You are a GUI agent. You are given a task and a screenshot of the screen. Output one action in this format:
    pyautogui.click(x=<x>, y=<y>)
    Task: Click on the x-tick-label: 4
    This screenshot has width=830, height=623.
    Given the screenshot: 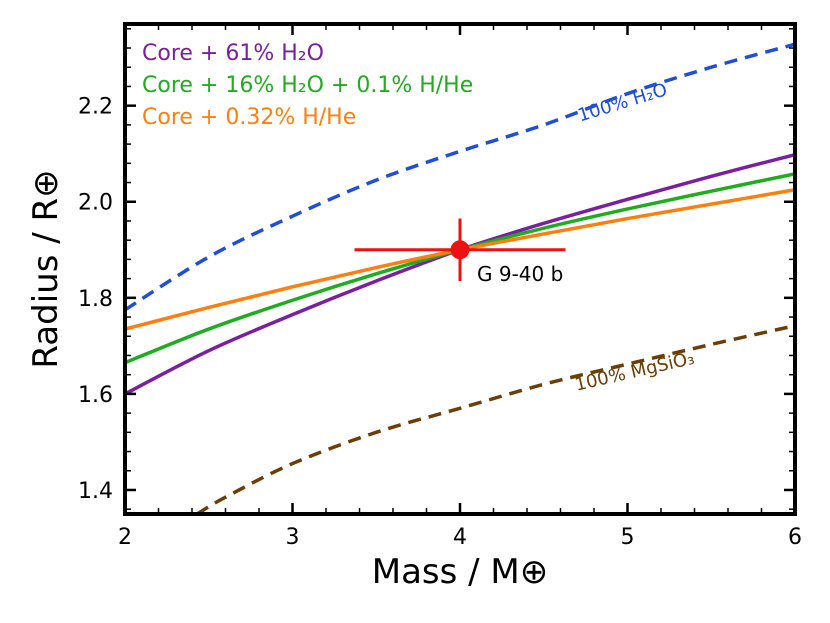 What is the action you would take?
    pyautogui.click(x=460, y=537)
    